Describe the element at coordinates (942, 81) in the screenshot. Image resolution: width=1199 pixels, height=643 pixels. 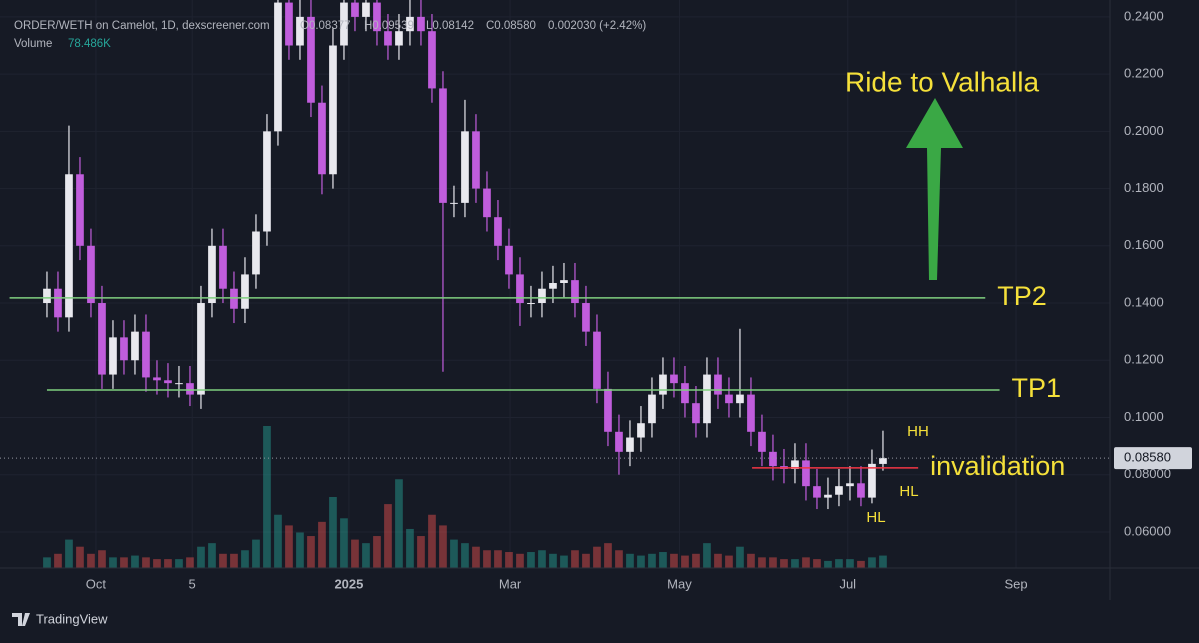
I see `note: Ride to Valhalla` at that location.